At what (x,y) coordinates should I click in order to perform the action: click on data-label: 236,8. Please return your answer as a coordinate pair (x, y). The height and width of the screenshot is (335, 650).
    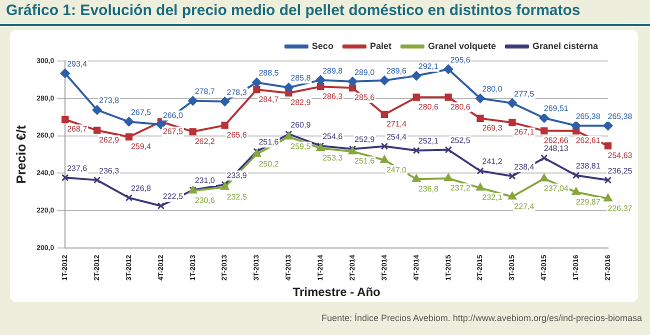
    Looking at the image, I should click on (428, 189).